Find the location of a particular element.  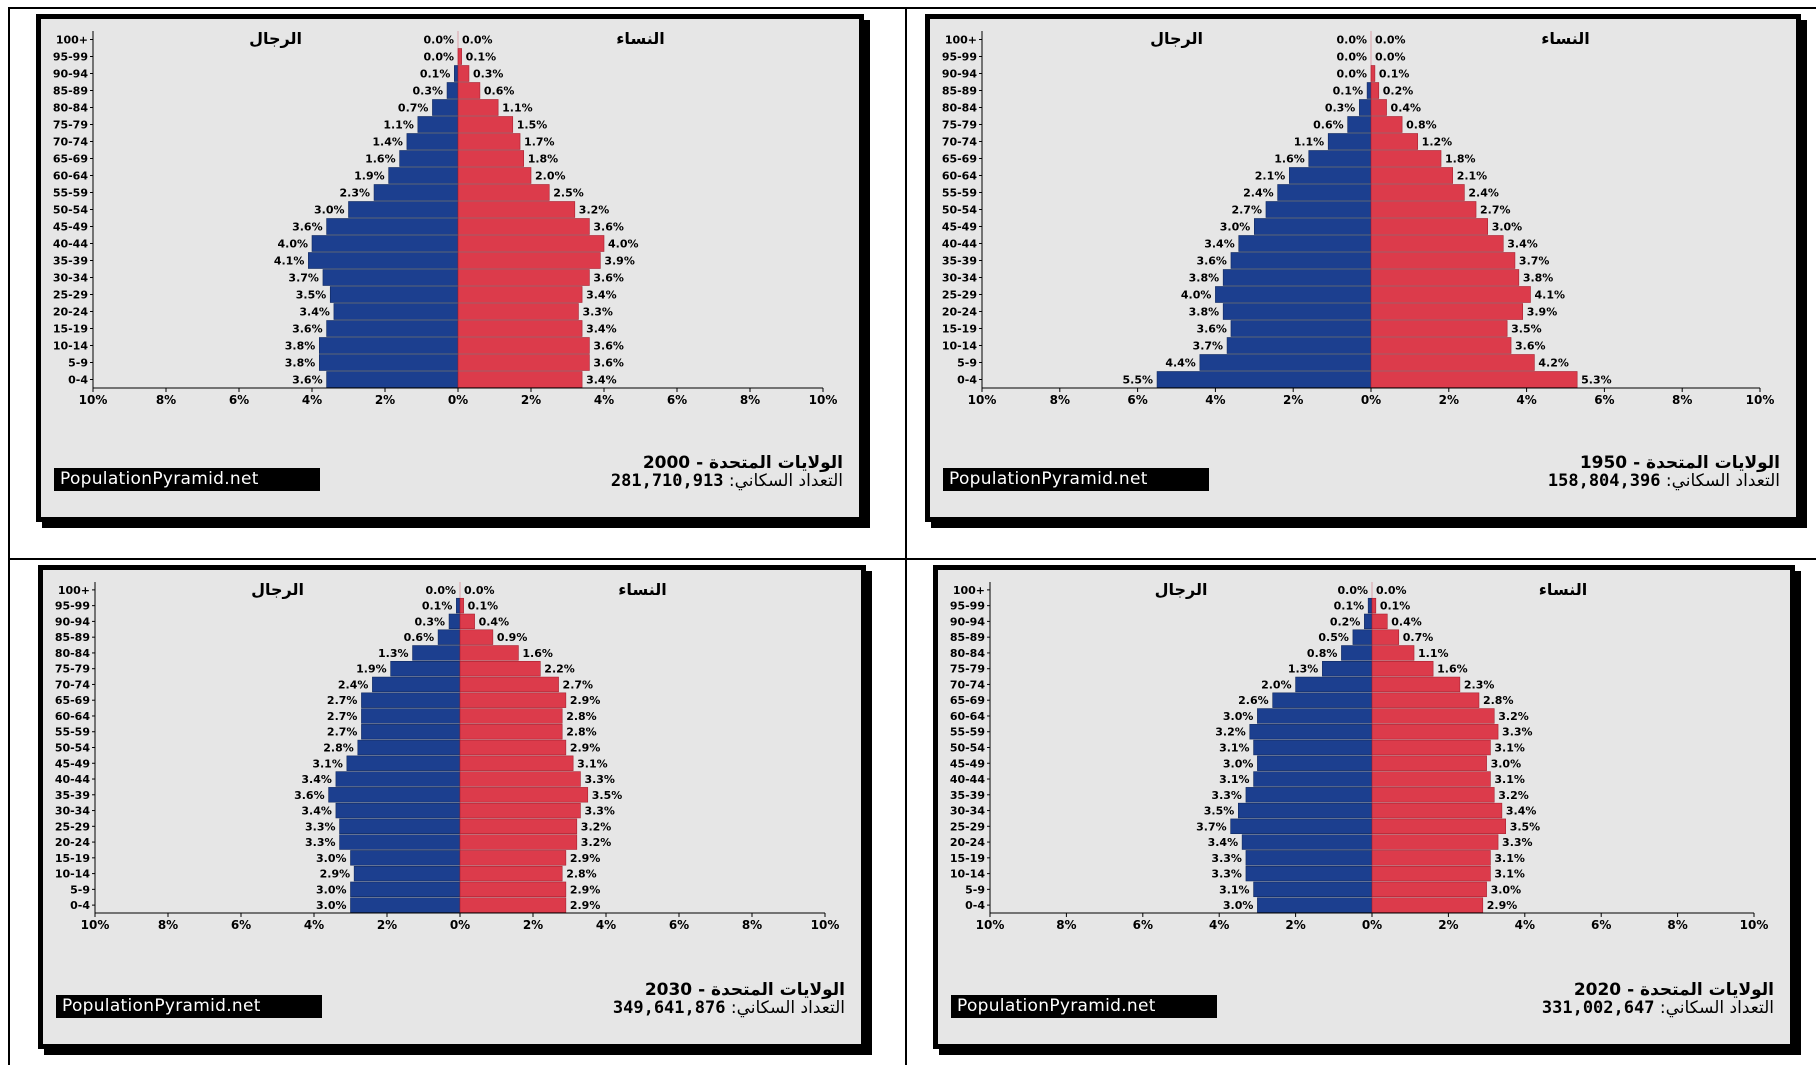

x-tick-label: 10% is located at coordinates (1754, 925).